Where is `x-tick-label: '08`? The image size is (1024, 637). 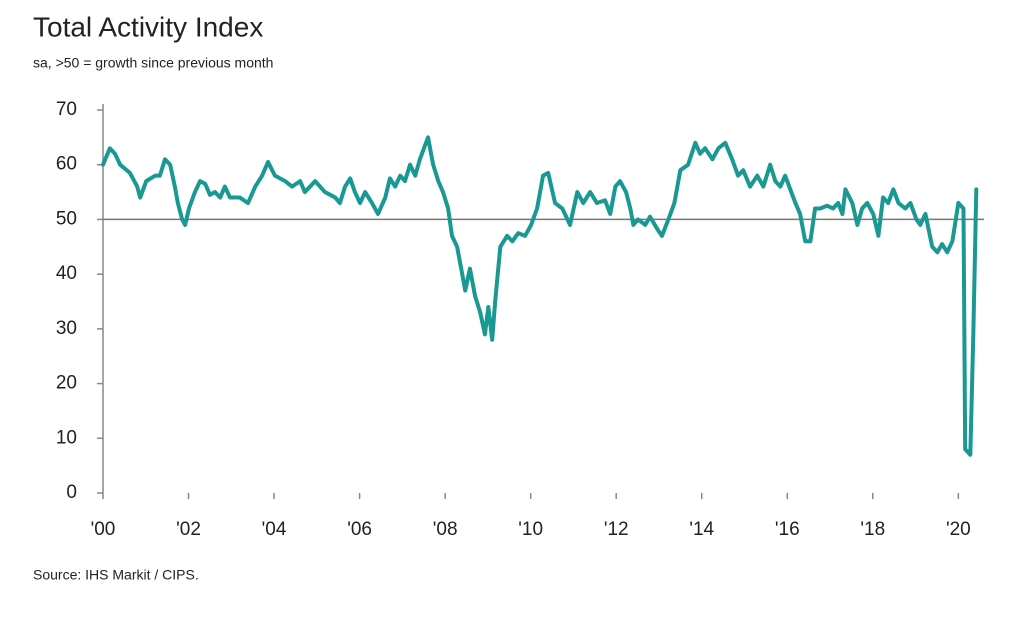
x-tick-label: '08 is located at coordinates (445, 529).